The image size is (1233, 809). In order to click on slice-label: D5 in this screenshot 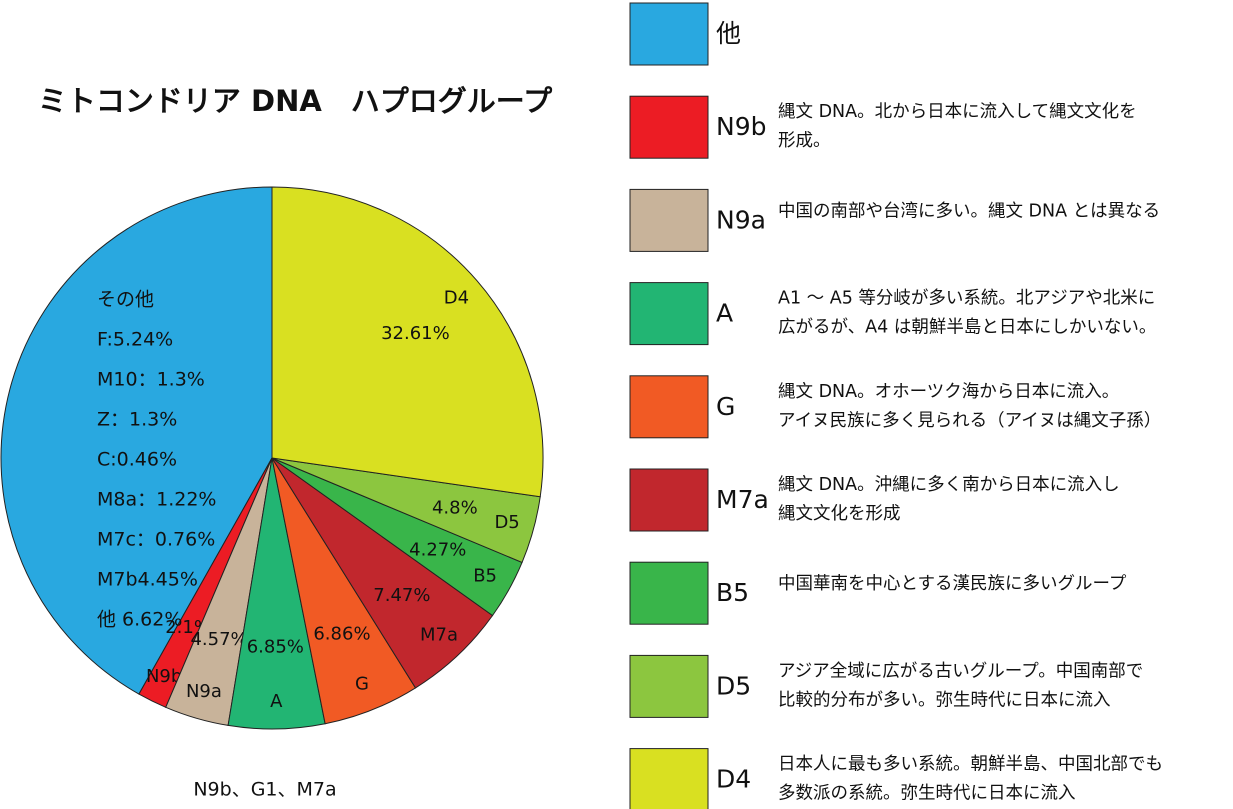, I will do `click(506, 522)`.